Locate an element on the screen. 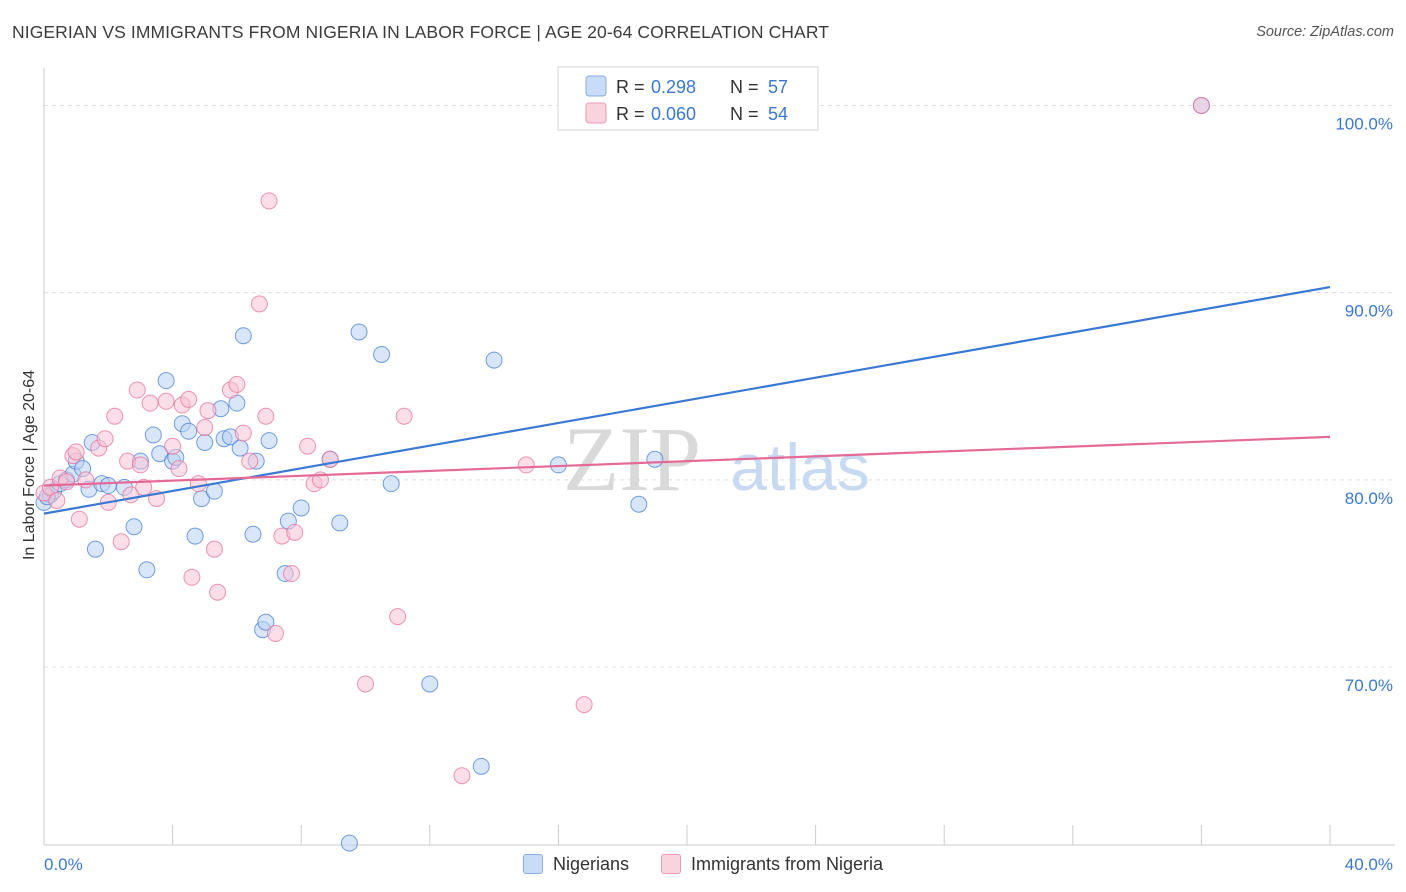 Image resolution: width=1406 pixels, height=892 pixels. legend-r-value-2: 0.060 is located at coordinates (673, 114).